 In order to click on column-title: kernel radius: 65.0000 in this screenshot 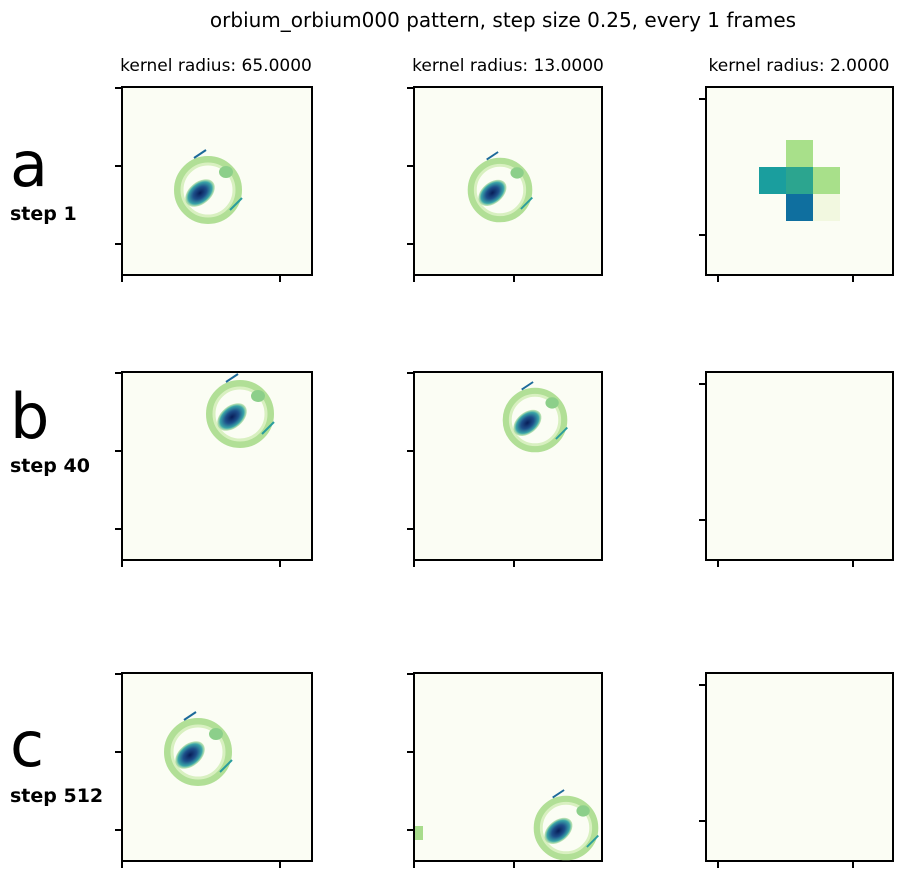, I will do `click(216, 66)`.